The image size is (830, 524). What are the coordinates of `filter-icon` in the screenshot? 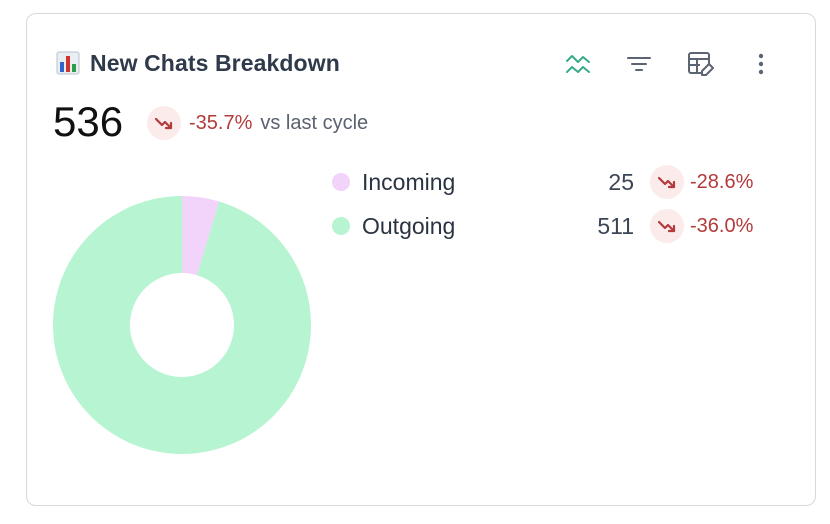 It's located at (639, 64).